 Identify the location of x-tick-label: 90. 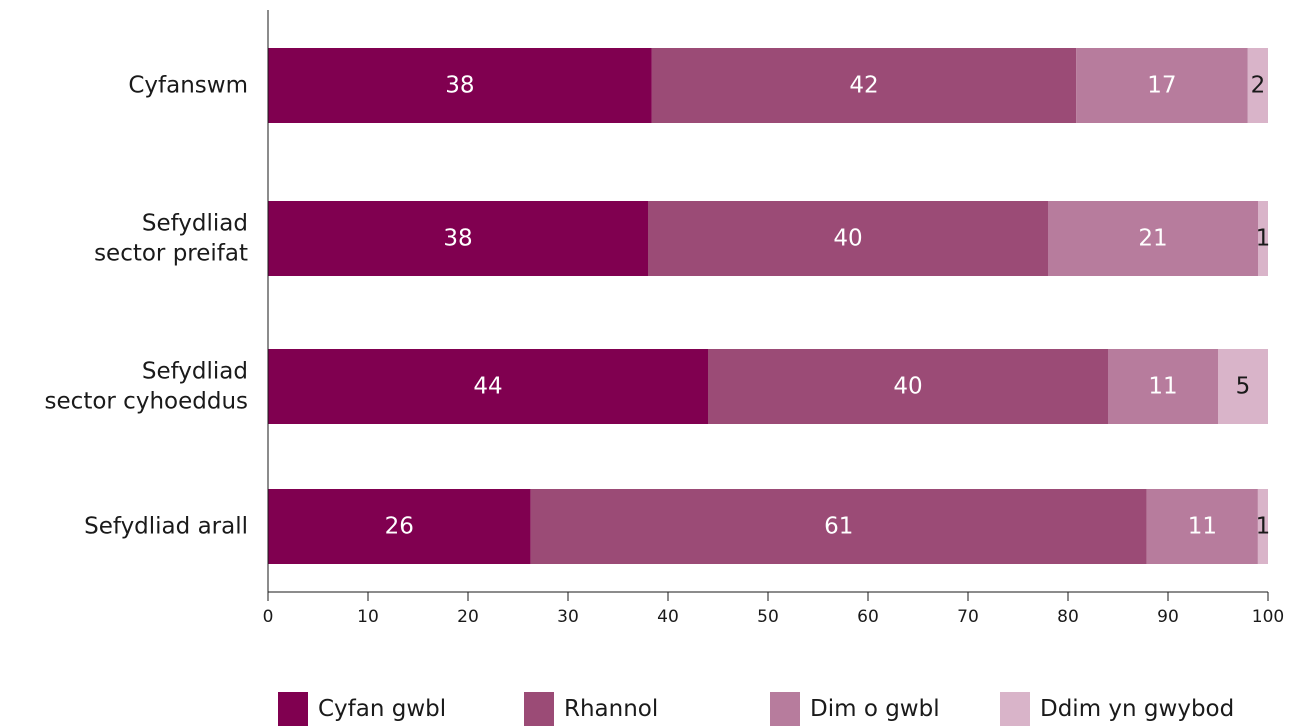
(1168, 617).